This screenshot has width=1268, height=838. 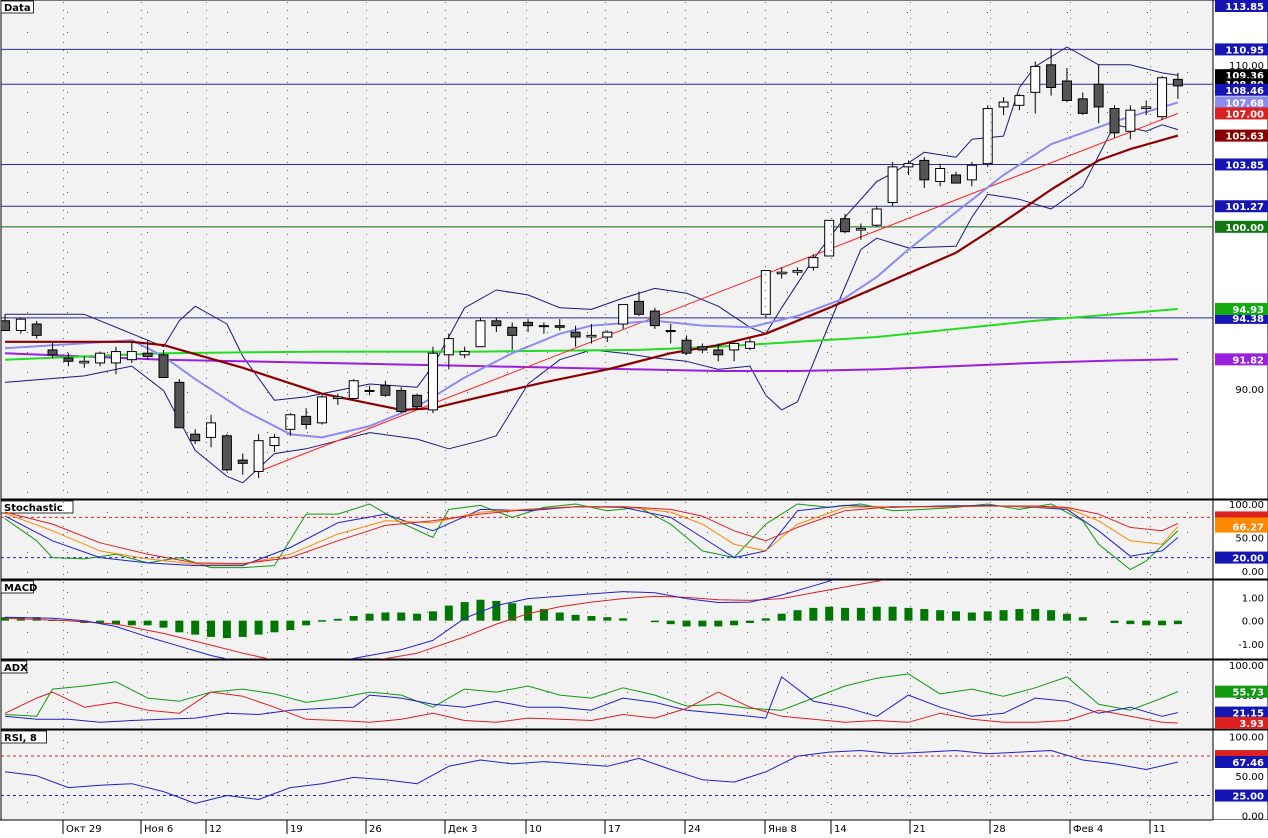 What do you see at coordinates (1244, 228) in the screenshot?
I see `level-tag: 100.00` at bounding box center [1244, 228].